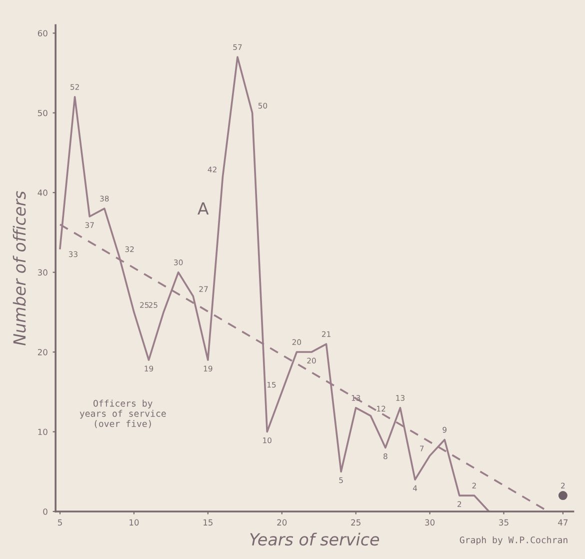 This screenshot has width=585, height=559. Describe the element at coordinates (430, 522) in the screenshot. I see `x-tick-label: 30` at that location.